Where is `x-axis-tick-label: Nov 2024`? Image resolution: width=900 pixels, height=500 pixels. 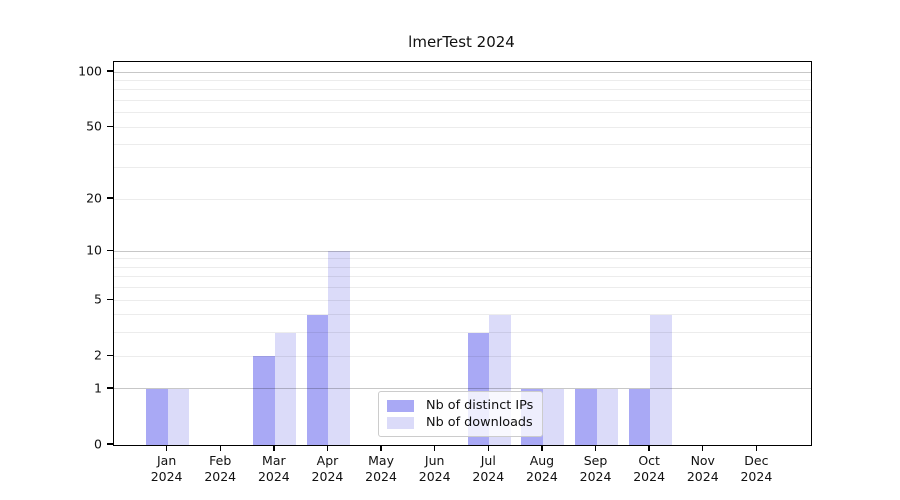 x-axis-tick-label: Nov 2024 is located at coordinates (702, 469).